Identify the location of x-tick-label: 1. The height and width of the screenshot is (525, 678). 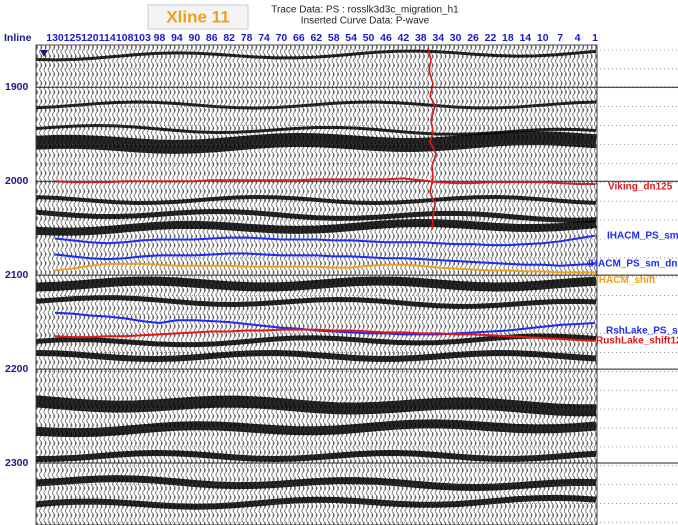
(595, 38).